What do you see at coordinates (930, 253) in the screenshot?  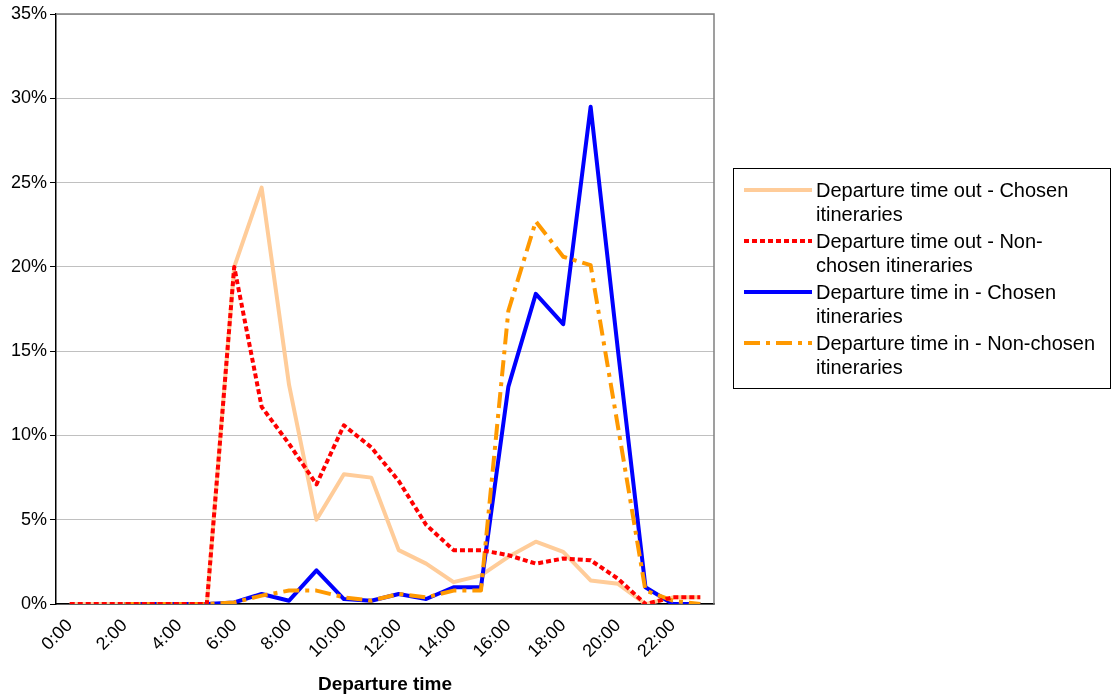 I see `legend-label: Departure time out - Non-chosen itineraries` at bounding box center [930, 253].